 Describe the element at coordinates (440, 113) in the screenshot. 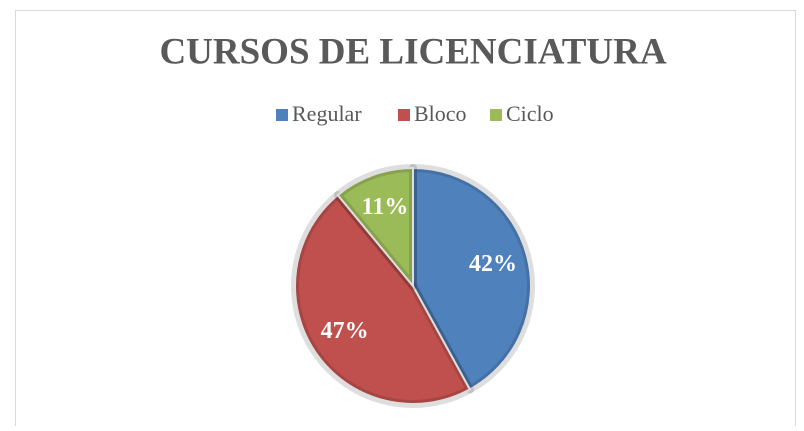

I see `legend-label: Bloco` at that location.